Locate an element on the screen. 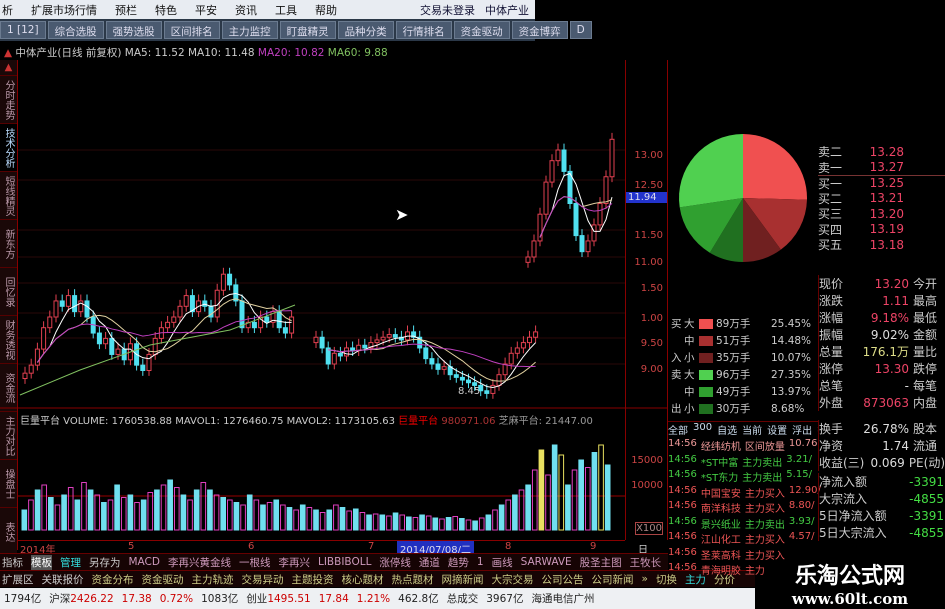 This screenshot has width=945, height=609. ticker-row: 14:56 圣莱高科 主力买入 is located at coordinates (726, 554).